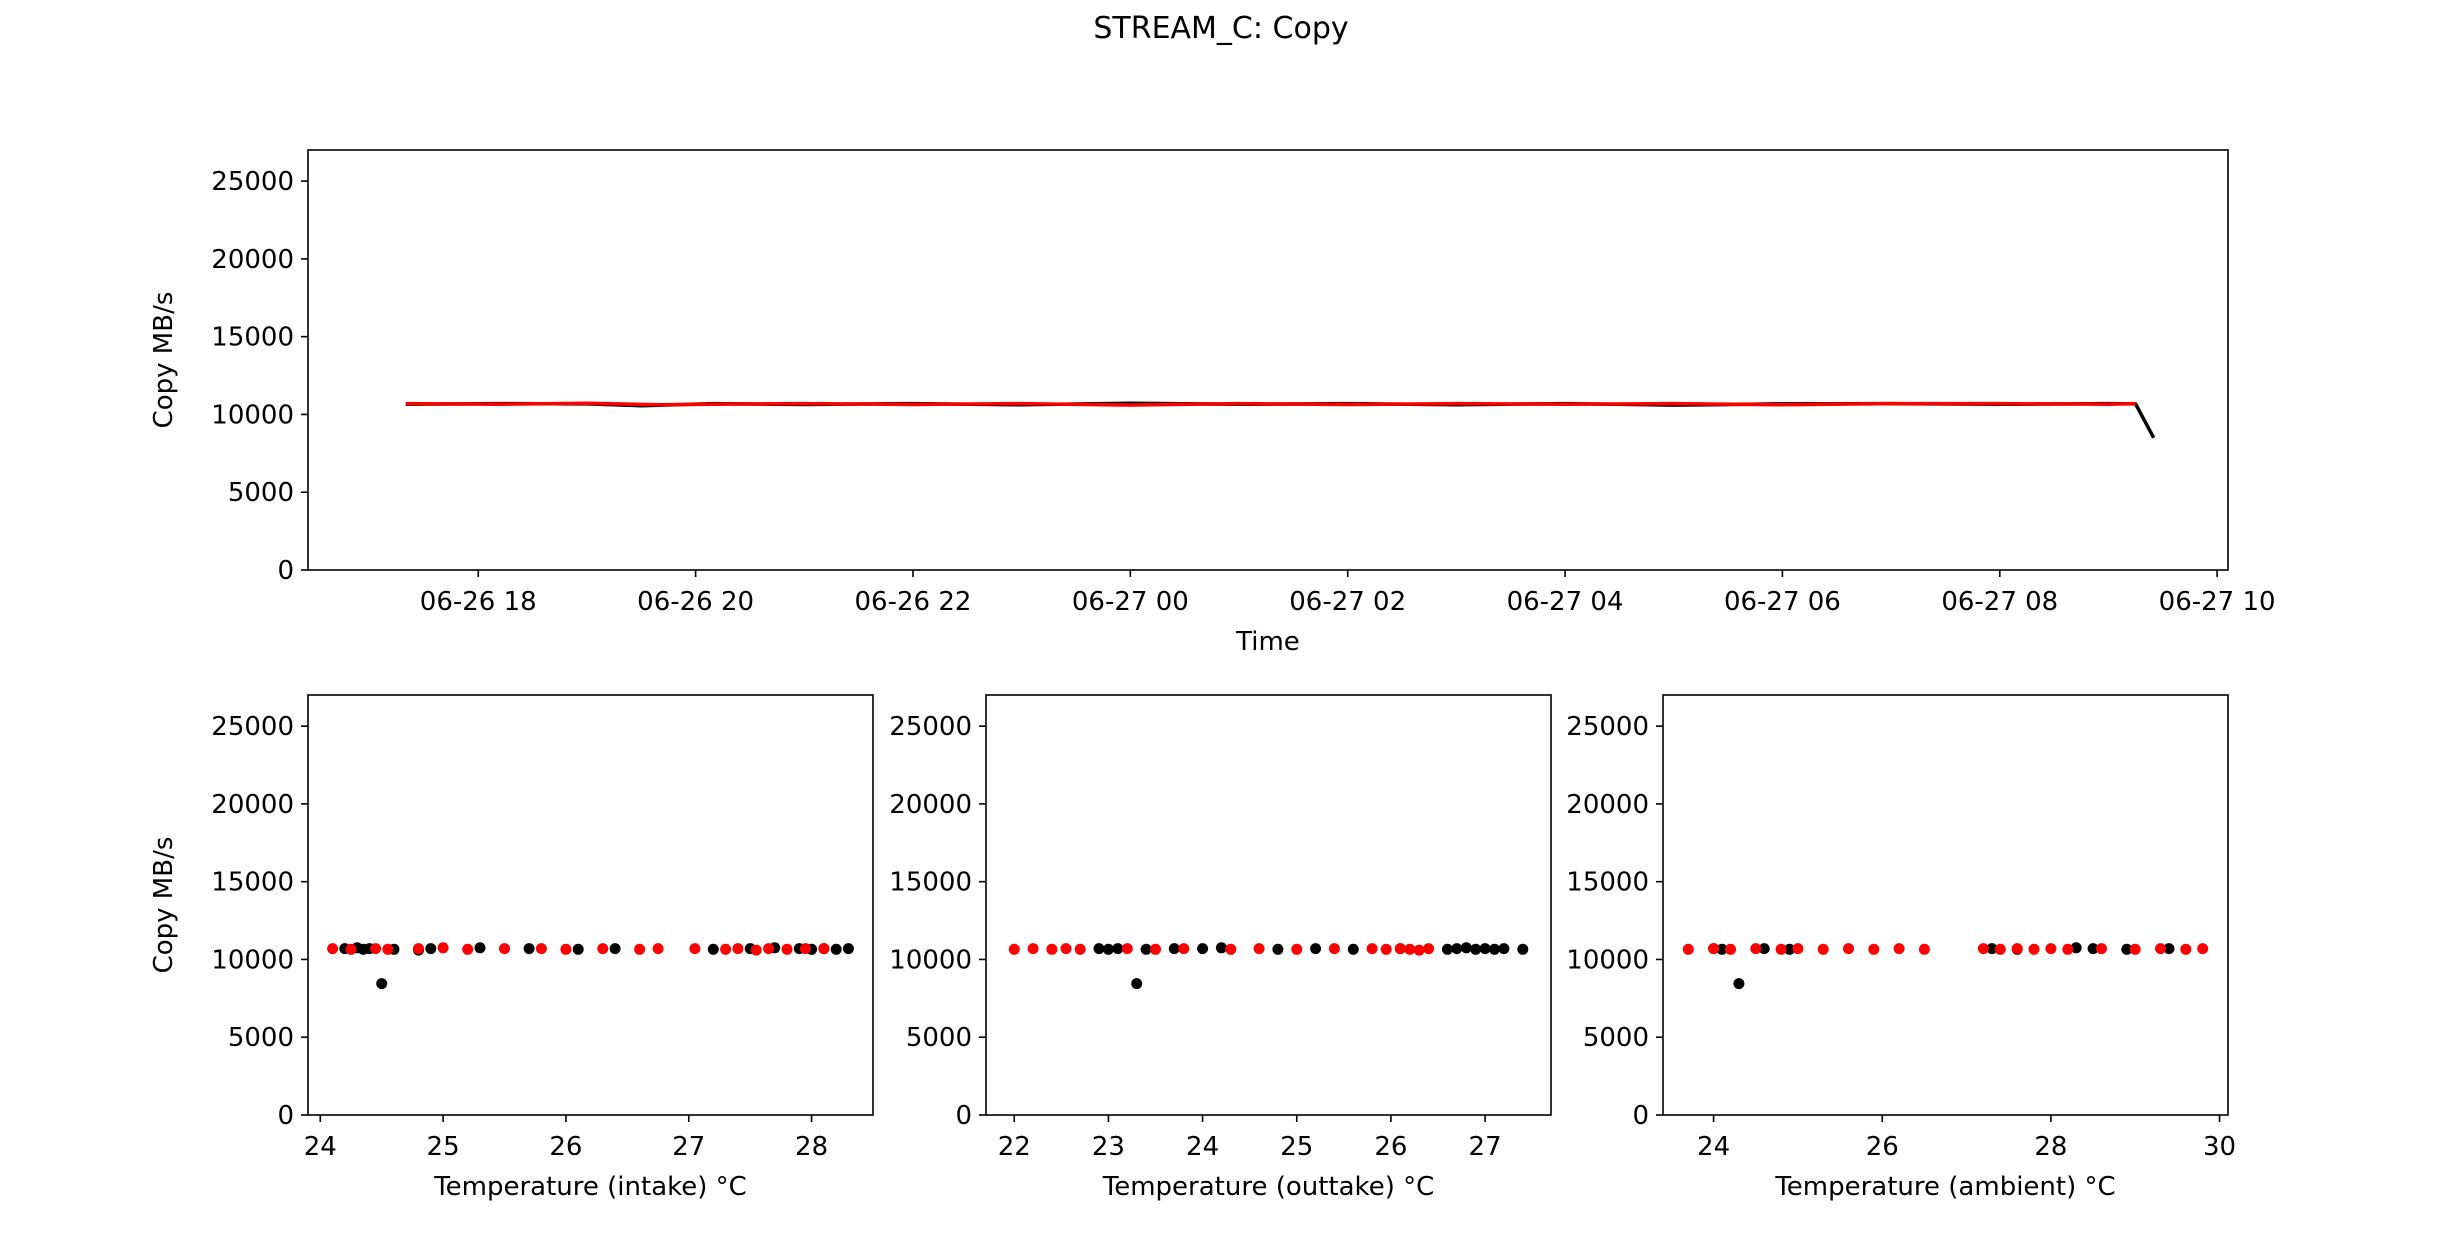 The width and height of the screenshot is (2442, 1236). What do you see at coordinates (1347, 602) in the screenshot?
I see `x-tick-label: 06-27 02` at bounding box center [1347, 602].